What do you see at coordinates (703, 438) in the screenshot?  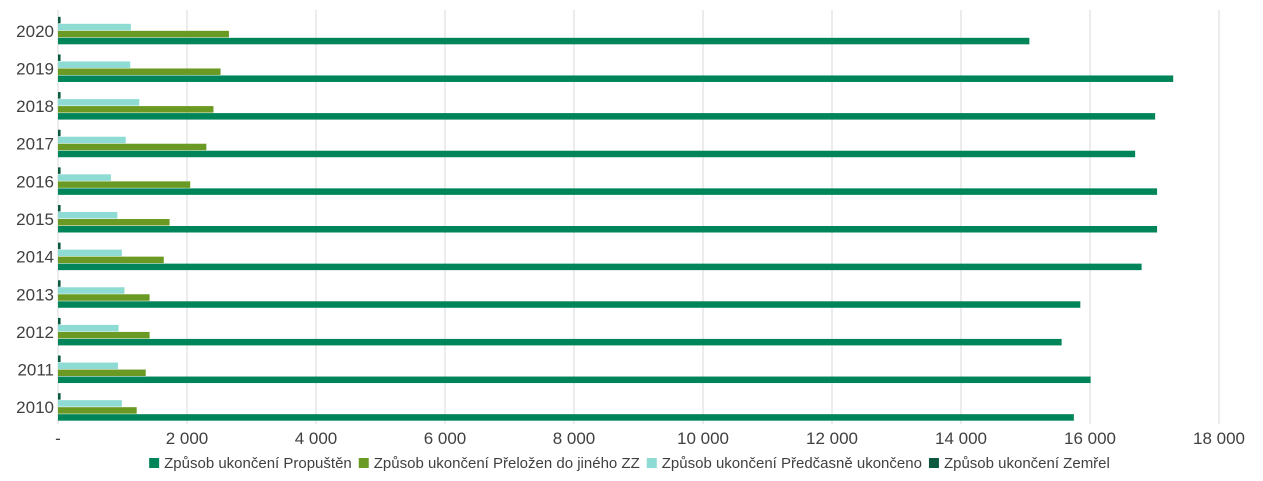 I see `x-tick-label: 10 000` at bounding box center [703, 438].